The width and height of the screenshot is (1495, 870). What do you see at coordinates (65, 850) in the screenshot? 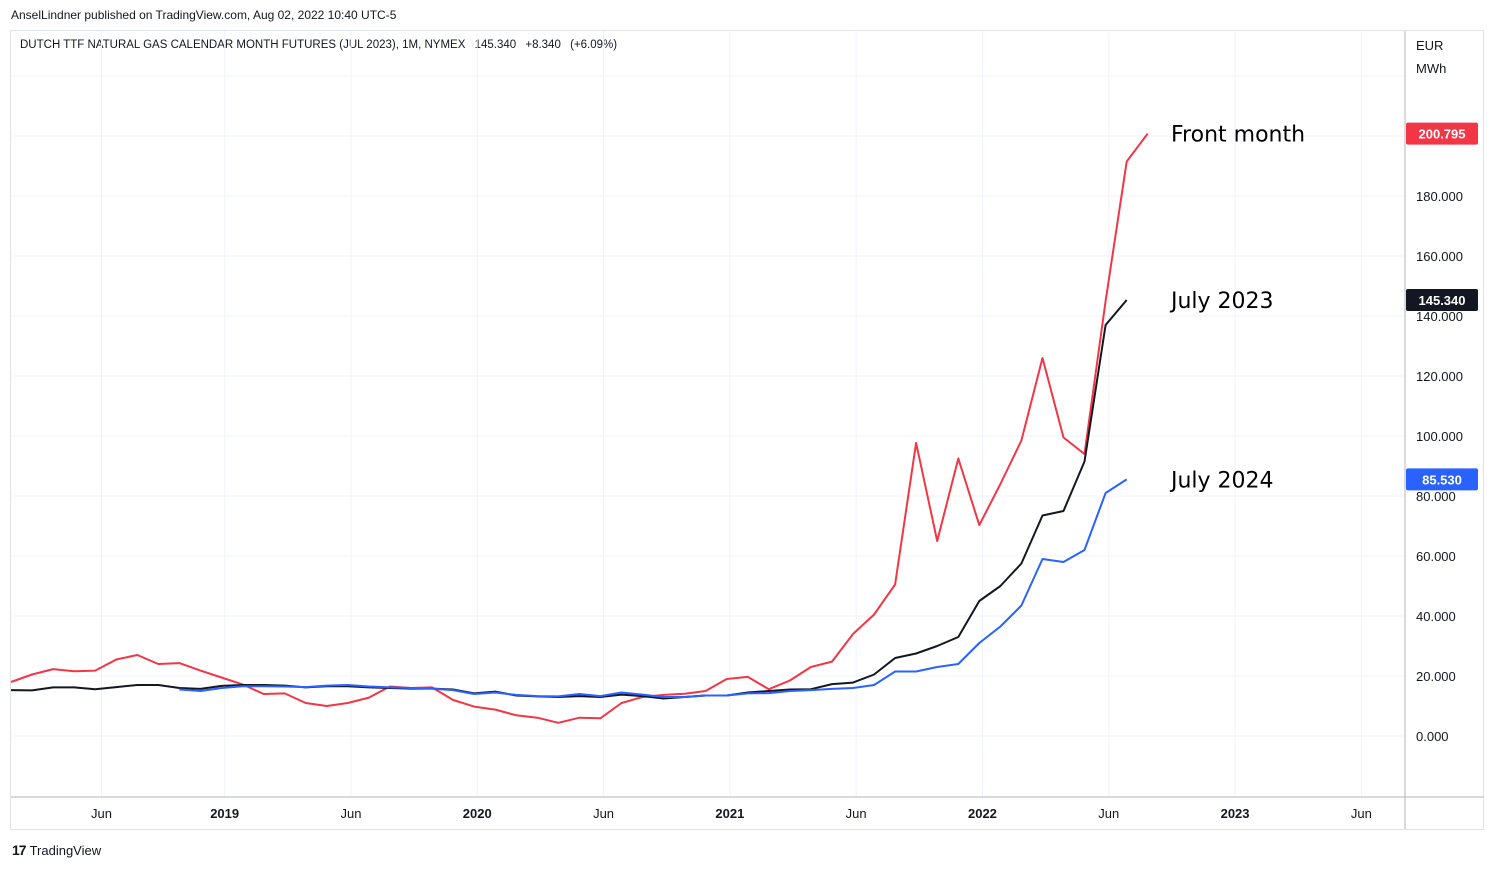
I see `tradingview-brand: TradingView` at bounding box center [65, 850].